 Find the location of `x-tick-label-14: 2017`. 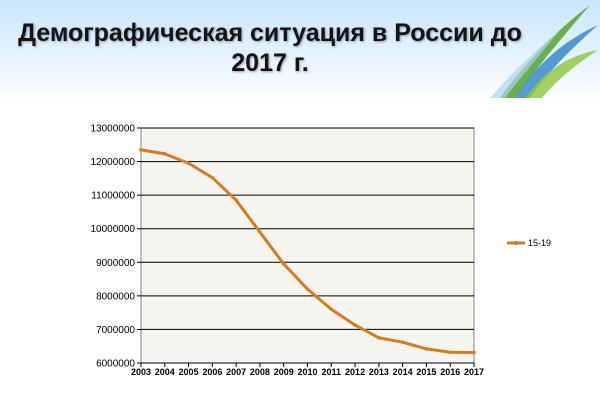

x-tick-label-14: 2017 is located at coordinates (474, 372).